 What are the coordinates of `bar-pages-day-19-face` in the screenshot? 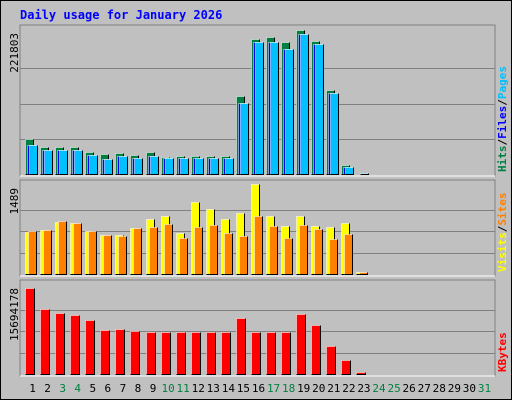 It's located at (304, 104).